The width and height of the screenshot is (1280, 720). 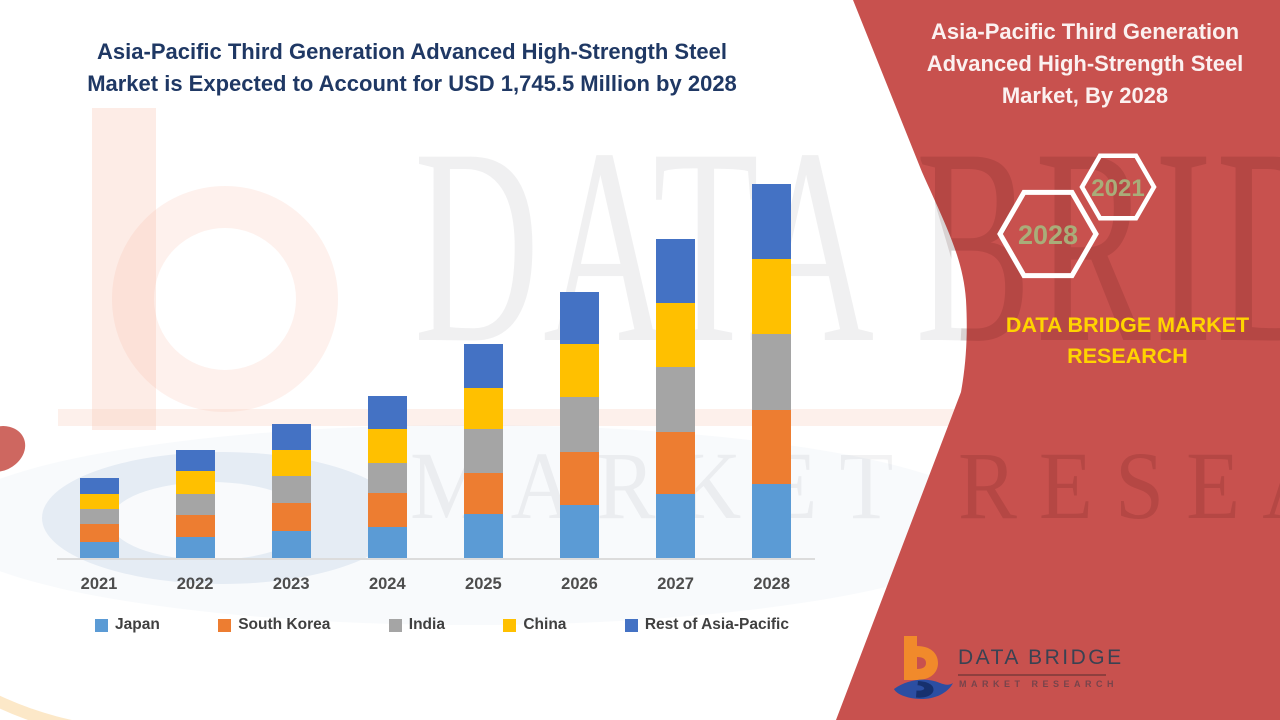 I want to click on legend-swatch-india, so click(x=395, y=625).